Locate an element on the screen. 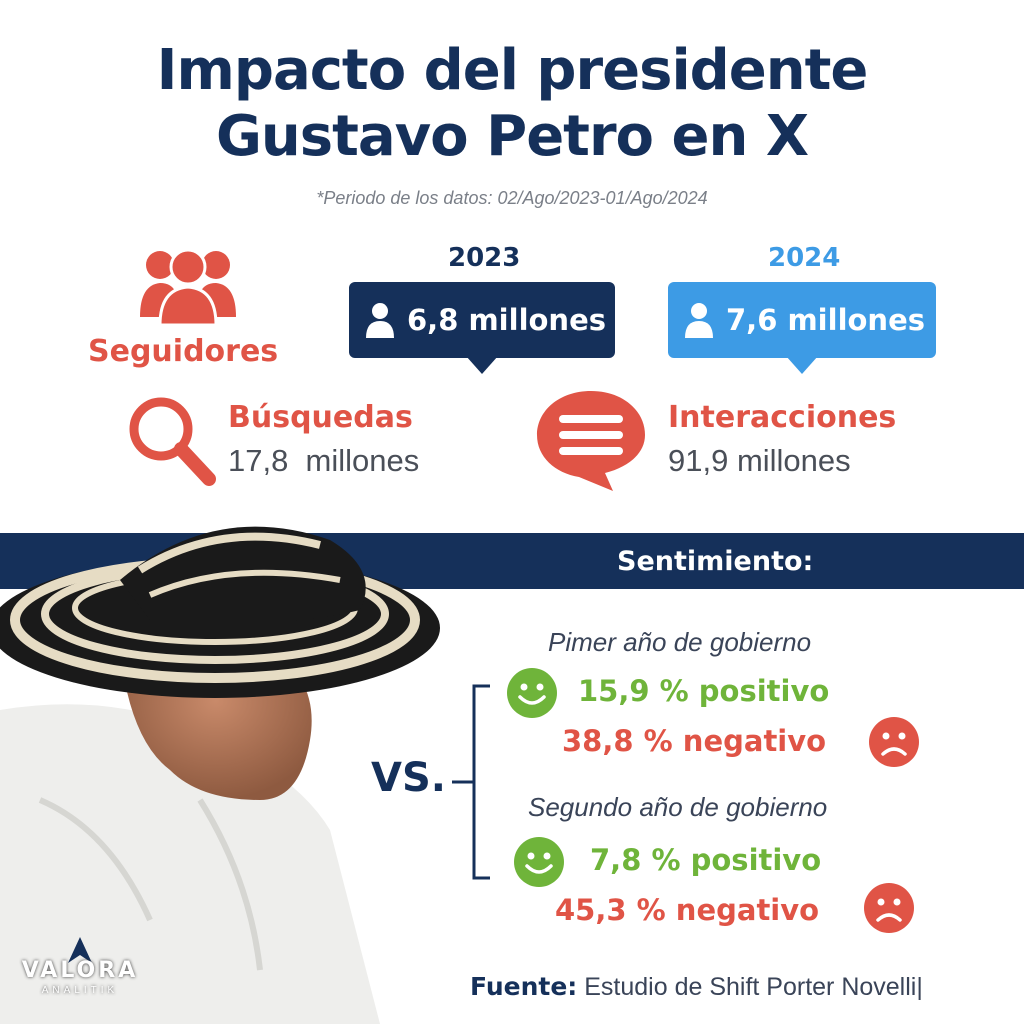  first-year-negative: 38,8 % negativo is located at coordinates (694, 741).